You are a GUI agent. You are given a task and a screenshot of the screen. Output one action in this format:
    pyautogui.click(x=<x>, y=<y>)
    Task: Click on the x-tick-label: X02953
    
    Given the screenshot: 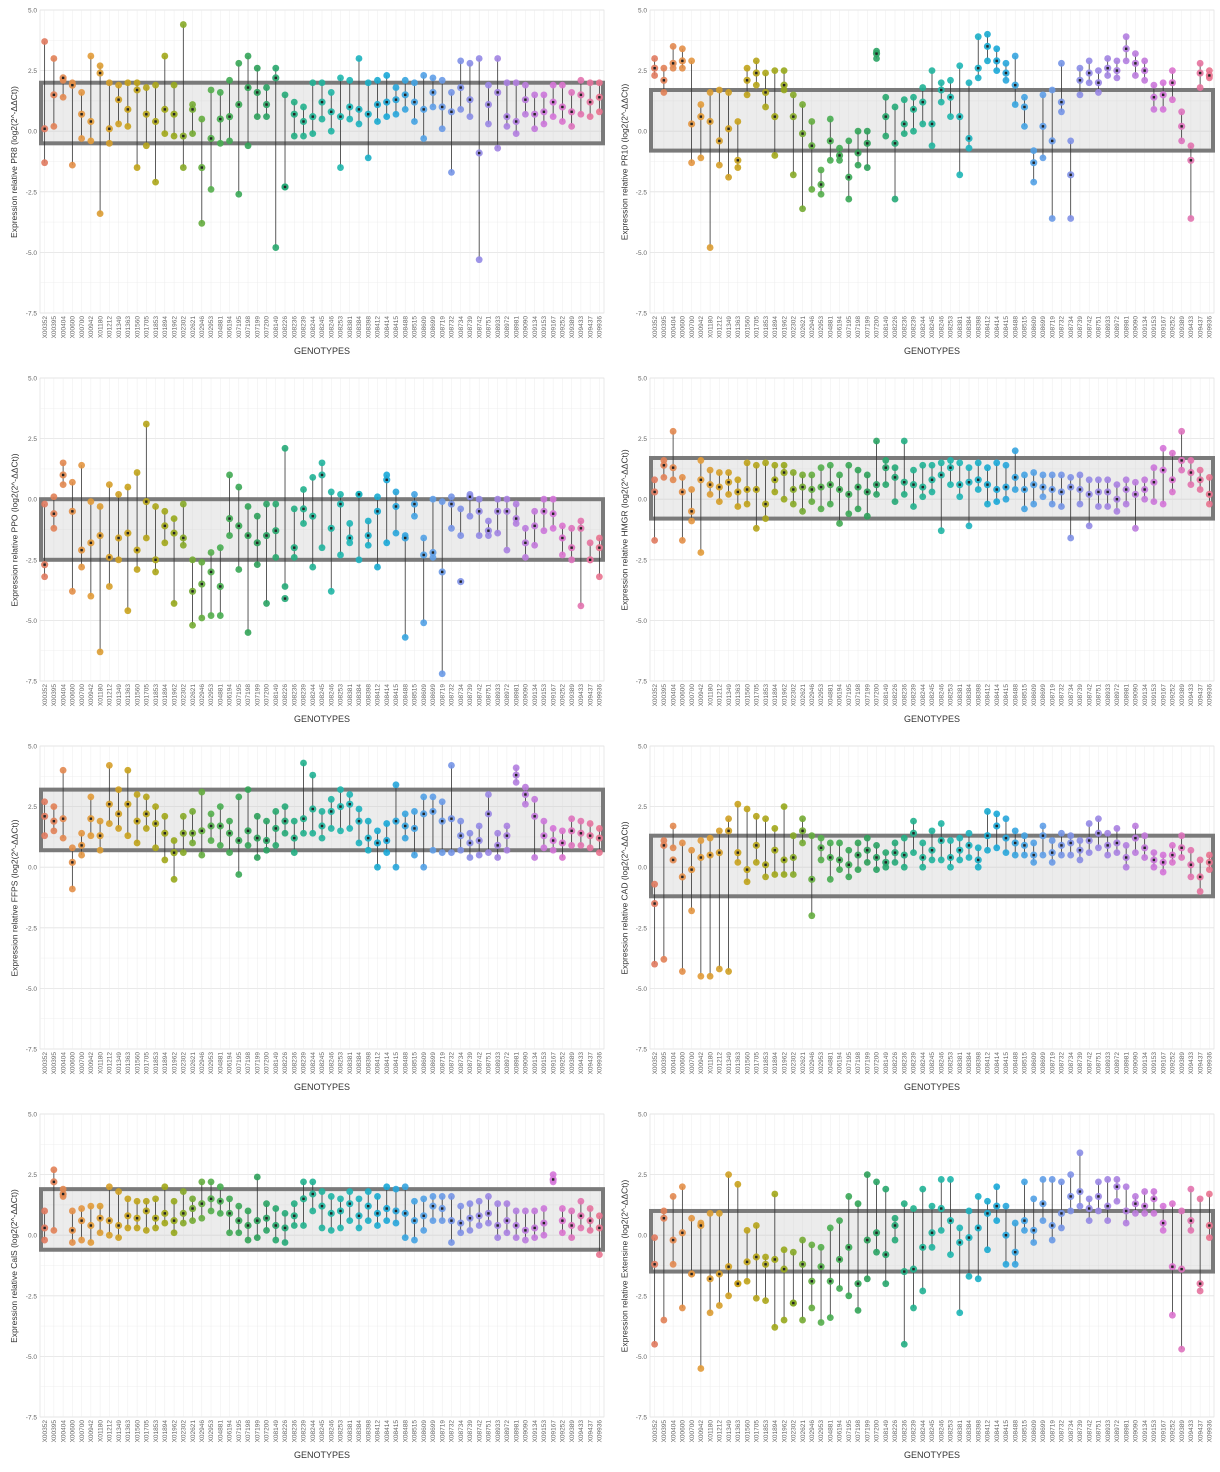 What is the action you would take?
    pyautogui.click(x=211, y=1431)
    